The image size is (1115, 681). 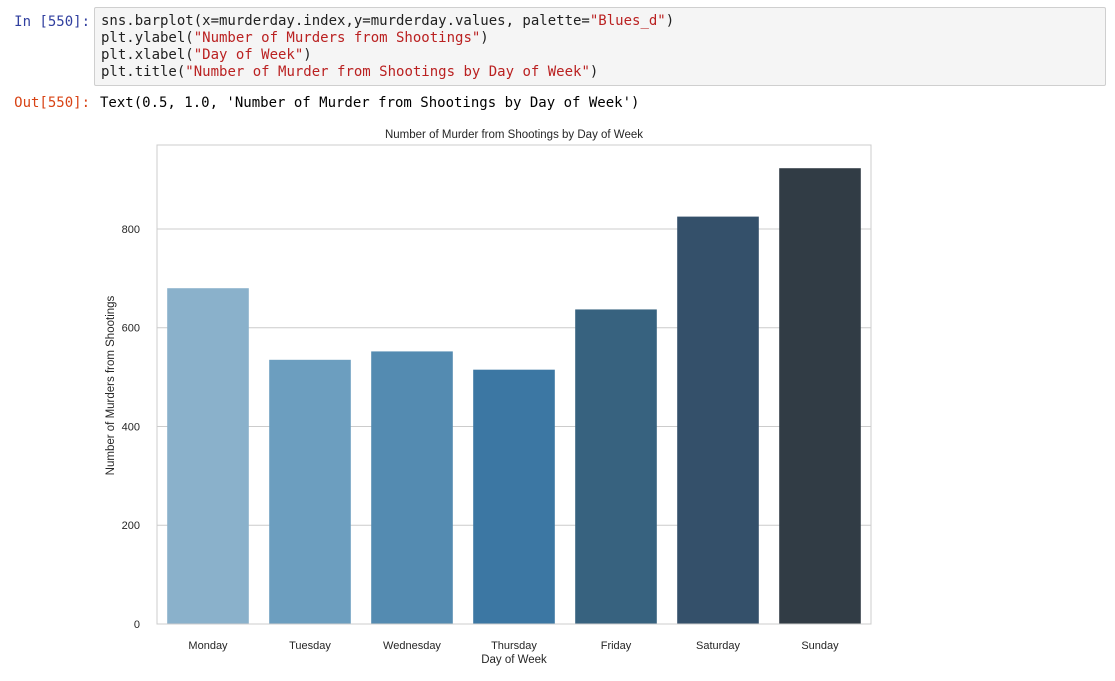 What do you see at coordinates (137, 625) in the screenshot?
I see `y-tick-label: 0` at bounding box center [137, 625].